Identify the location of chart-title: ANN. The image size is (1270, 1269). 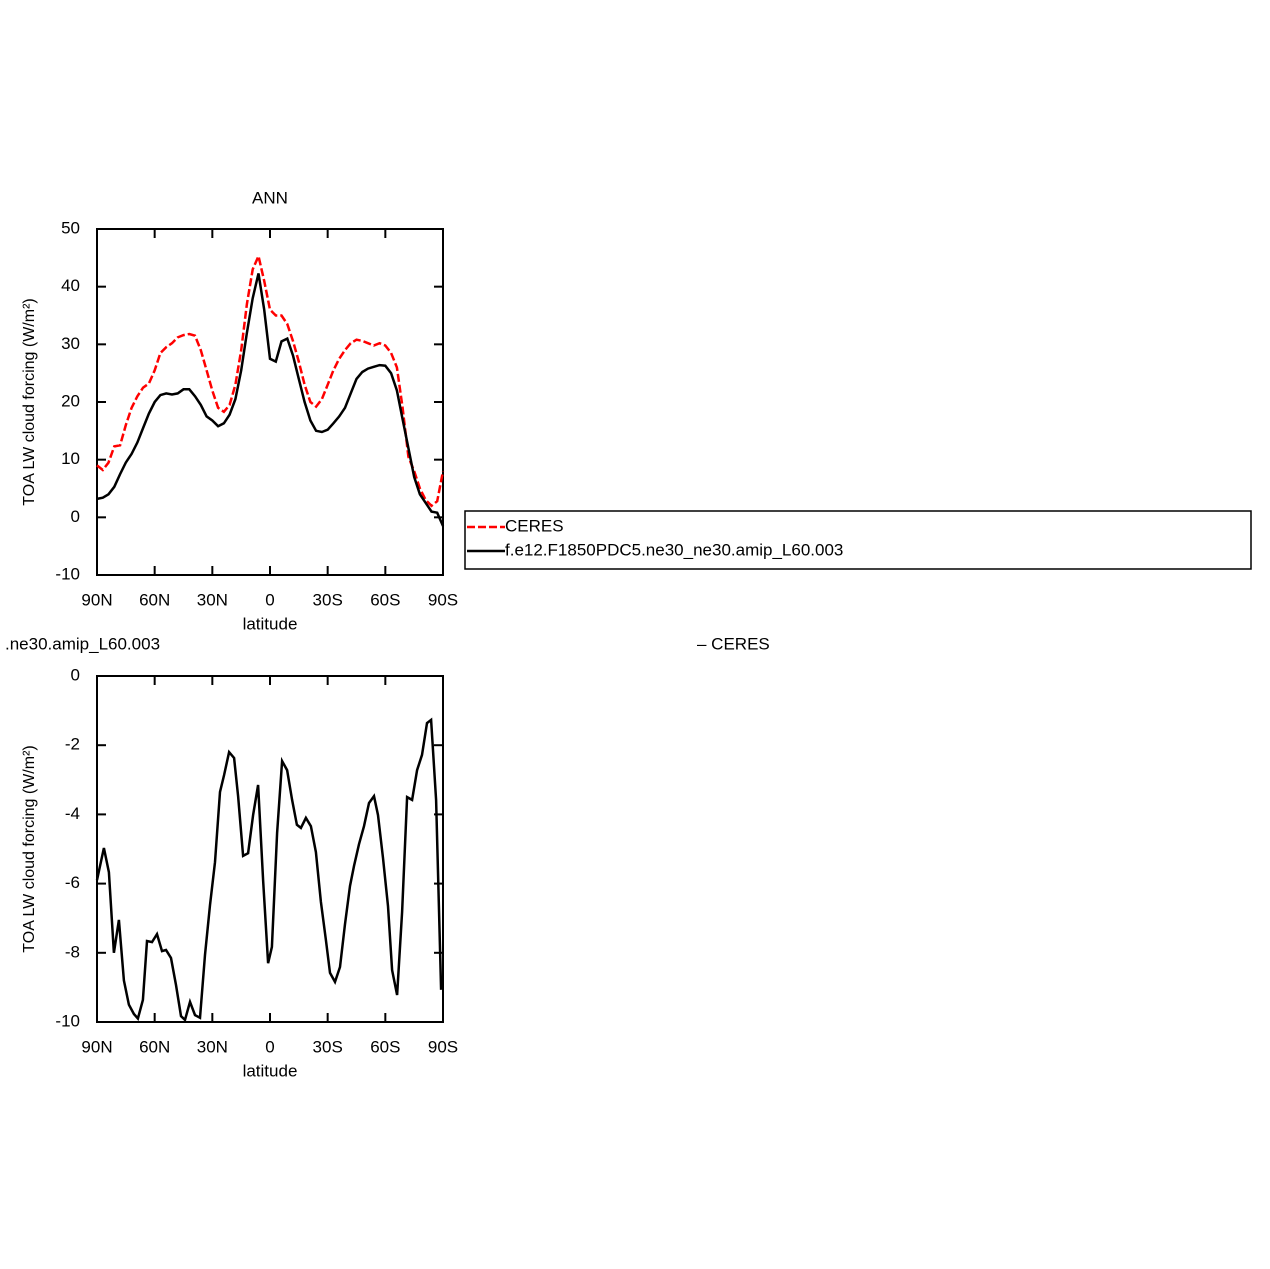
(270, 197).